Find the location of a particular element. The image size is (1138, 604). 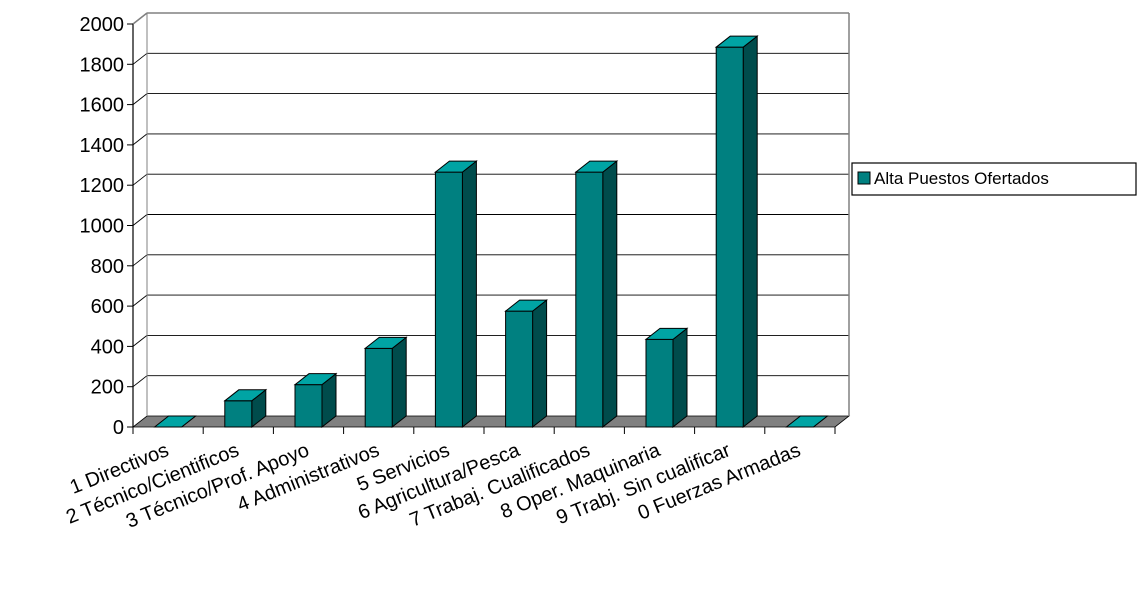

legend-box is located at coordinates (994, 179).